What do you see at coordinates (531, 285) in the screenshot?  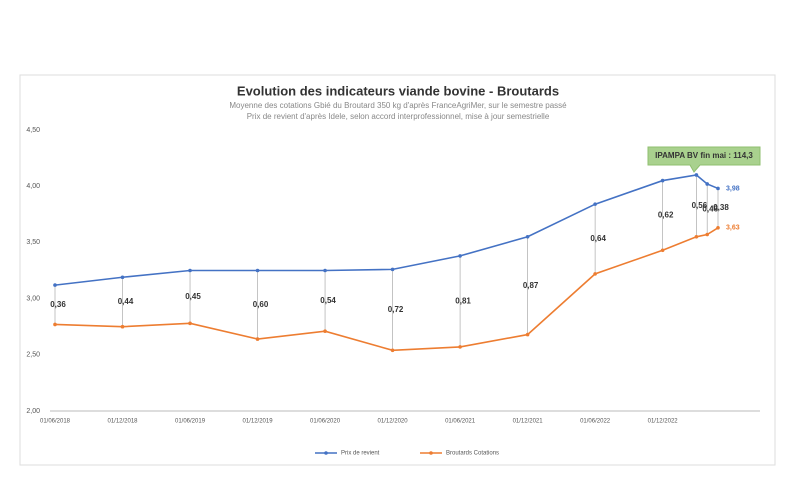 I see `gap-label: 0,87` at bounding box center [531, 285].